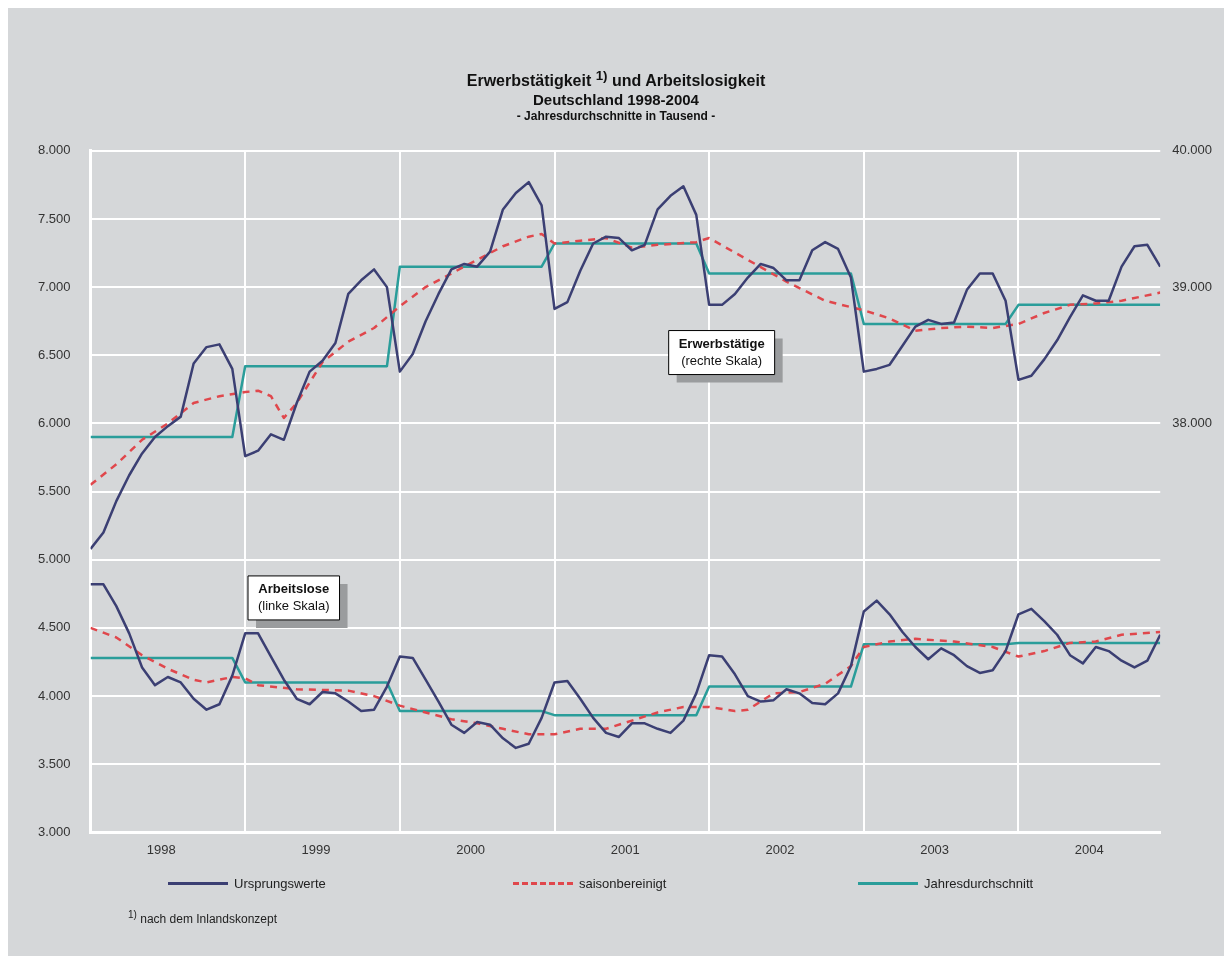 The width and height of the screenshot is (1232, 971). Describe the element at coordinates (780, 850) in the screenshot. I see `x-tick-label: 2002` at that location.